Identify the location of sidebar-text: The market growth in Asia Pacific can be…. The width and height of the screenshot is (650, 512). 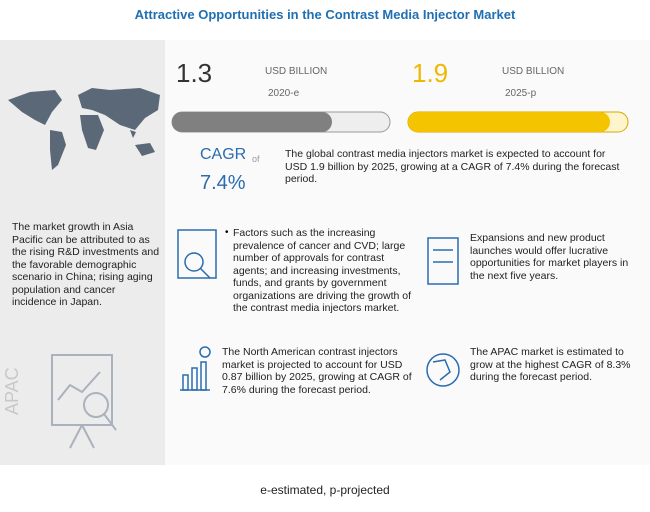
(86, 264).